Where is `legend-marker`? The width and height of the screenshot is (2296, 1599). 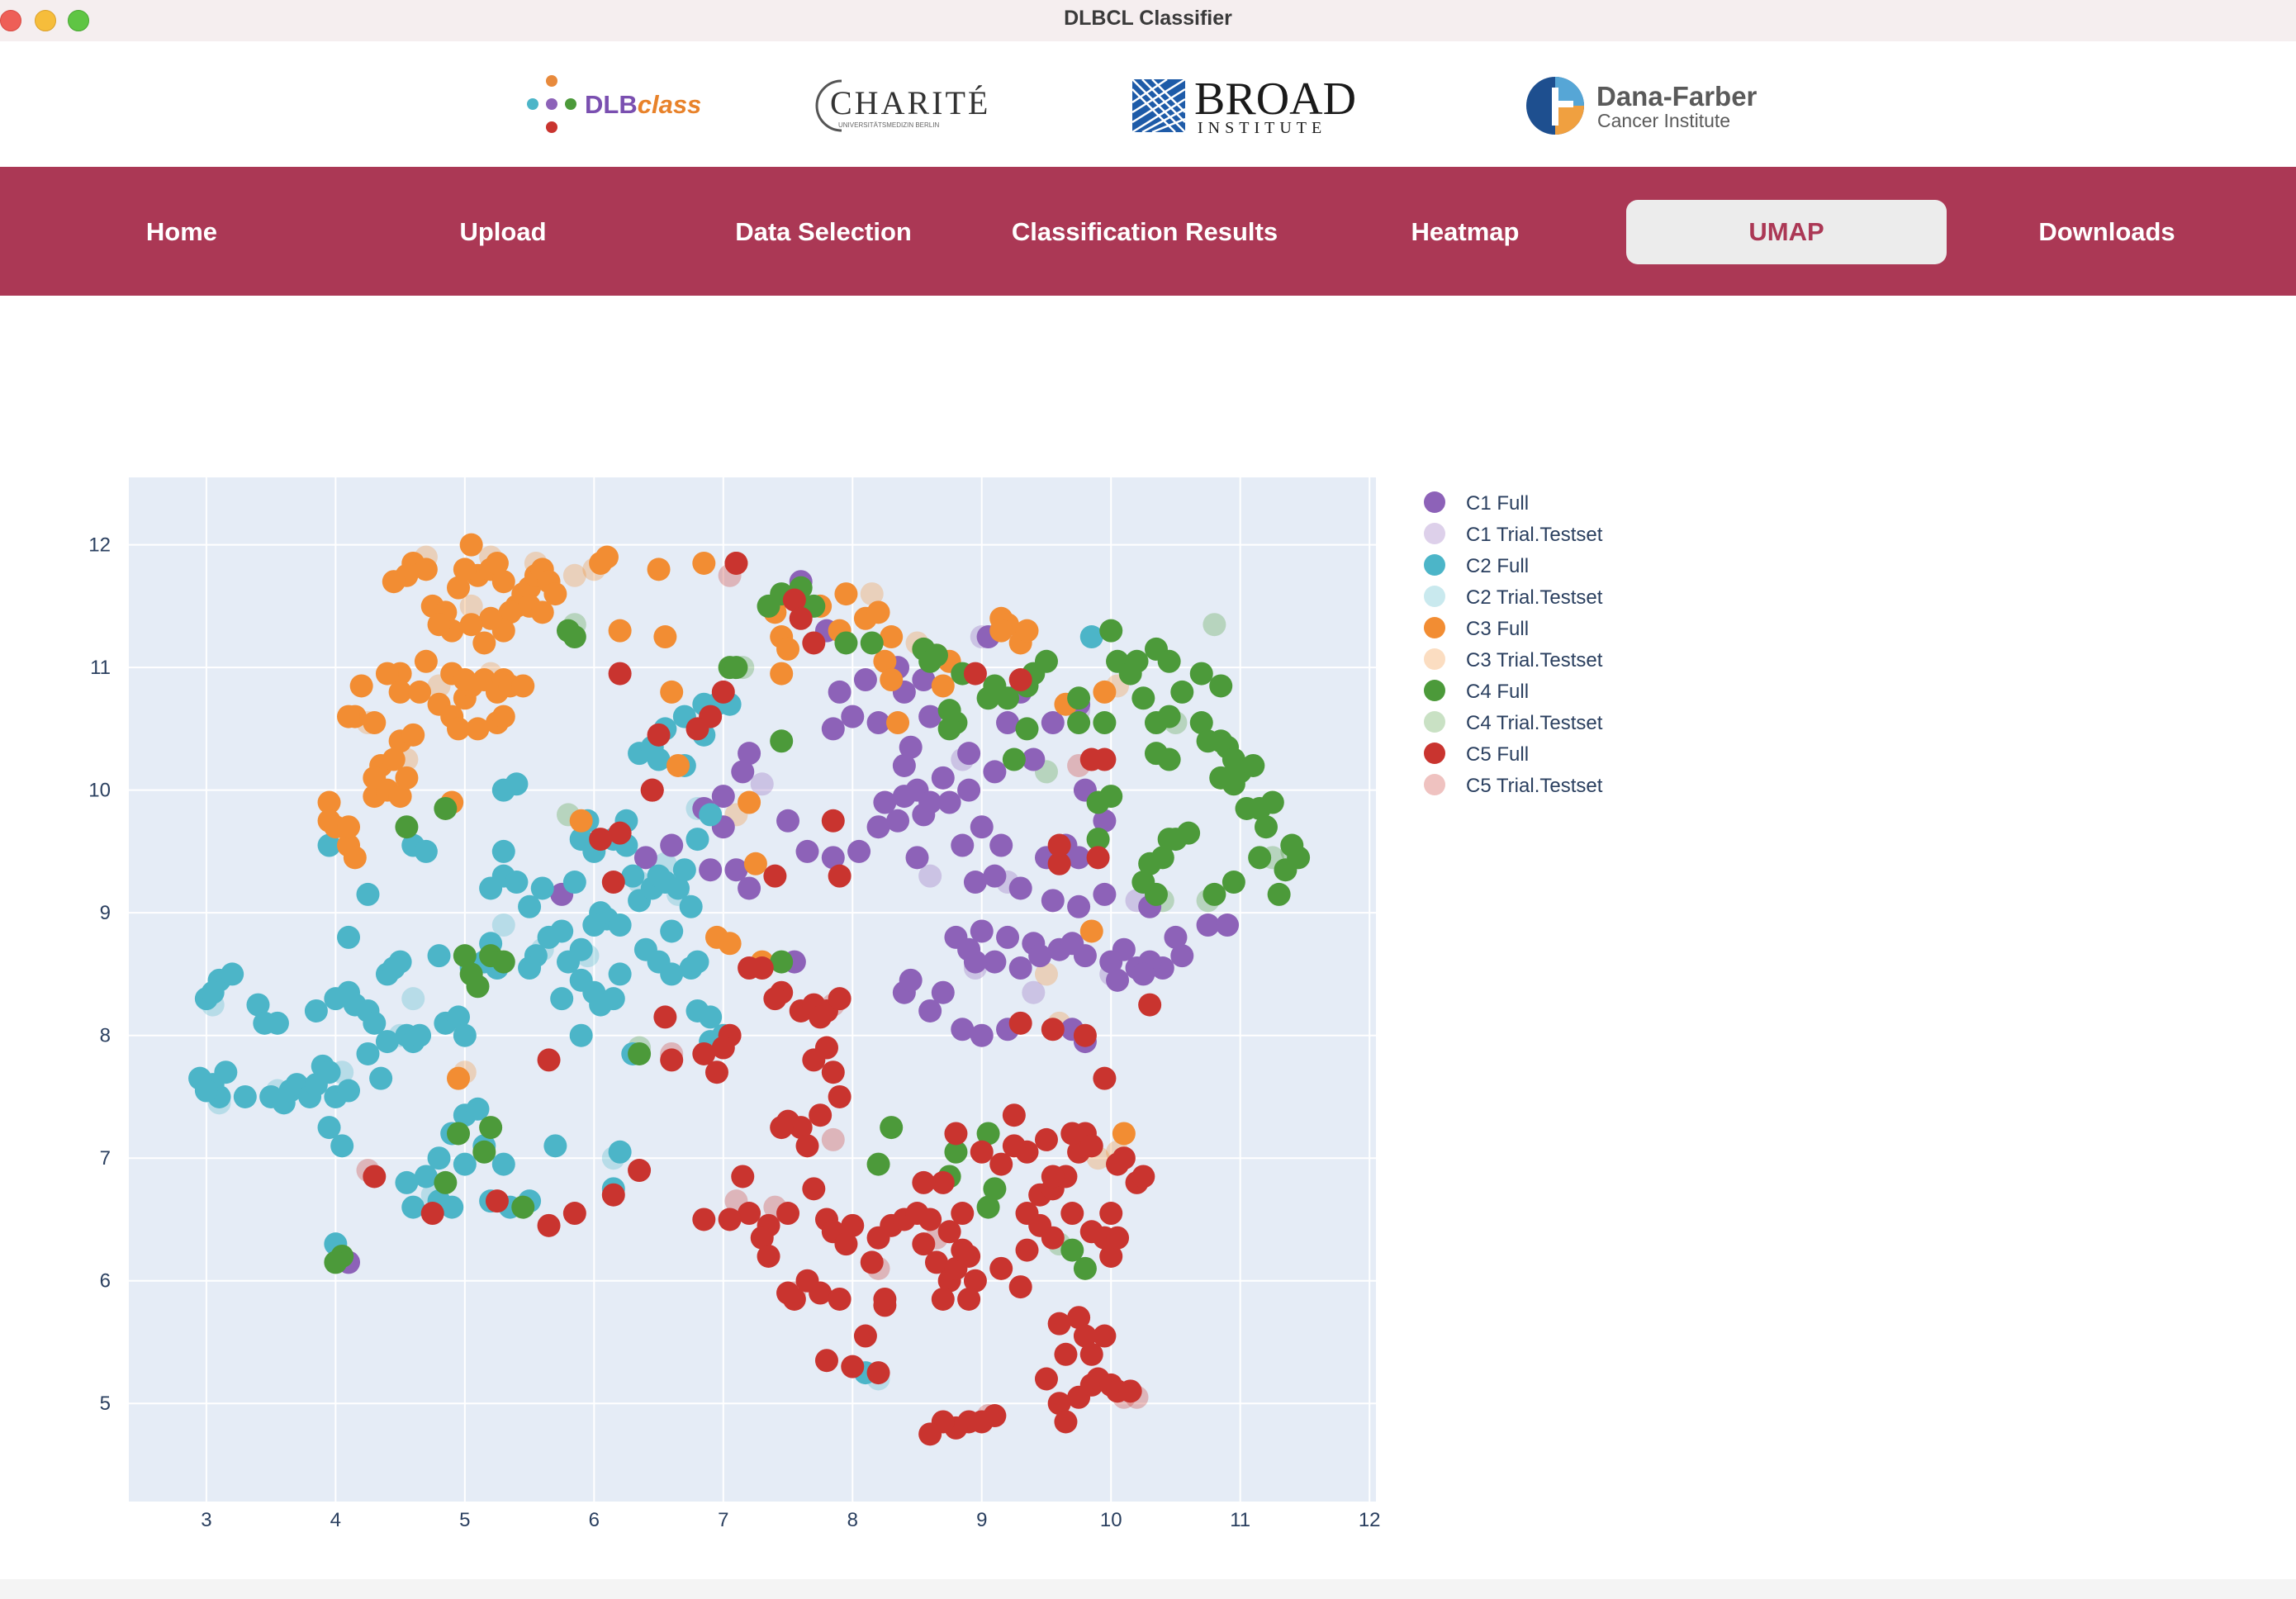
legend-marker is located at coordinates (1434, 722).